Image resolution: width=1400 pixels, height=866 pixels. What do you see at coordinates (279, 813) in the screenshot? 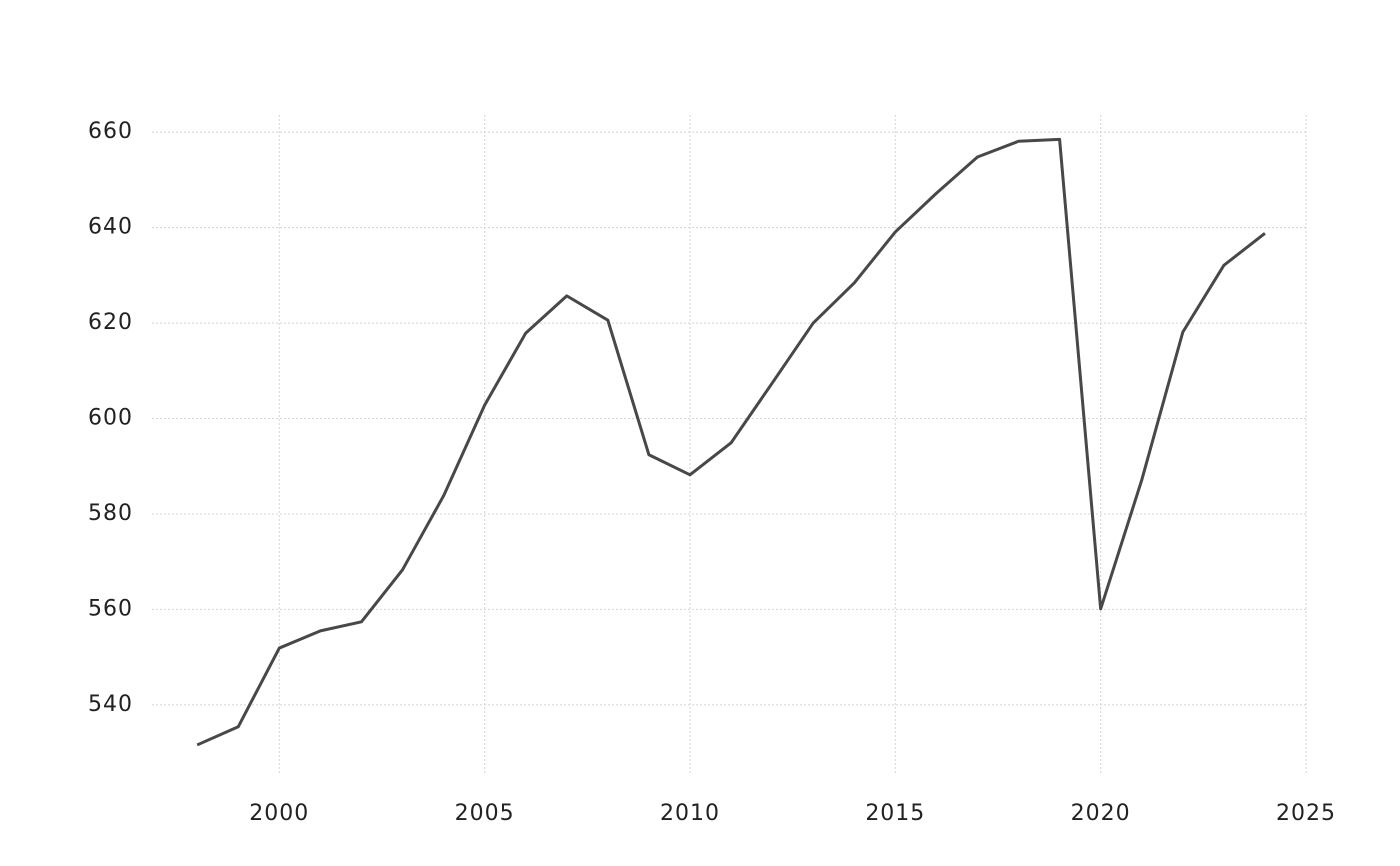
I see `x-tick-label: 2000` at bounding box center [279, 813].